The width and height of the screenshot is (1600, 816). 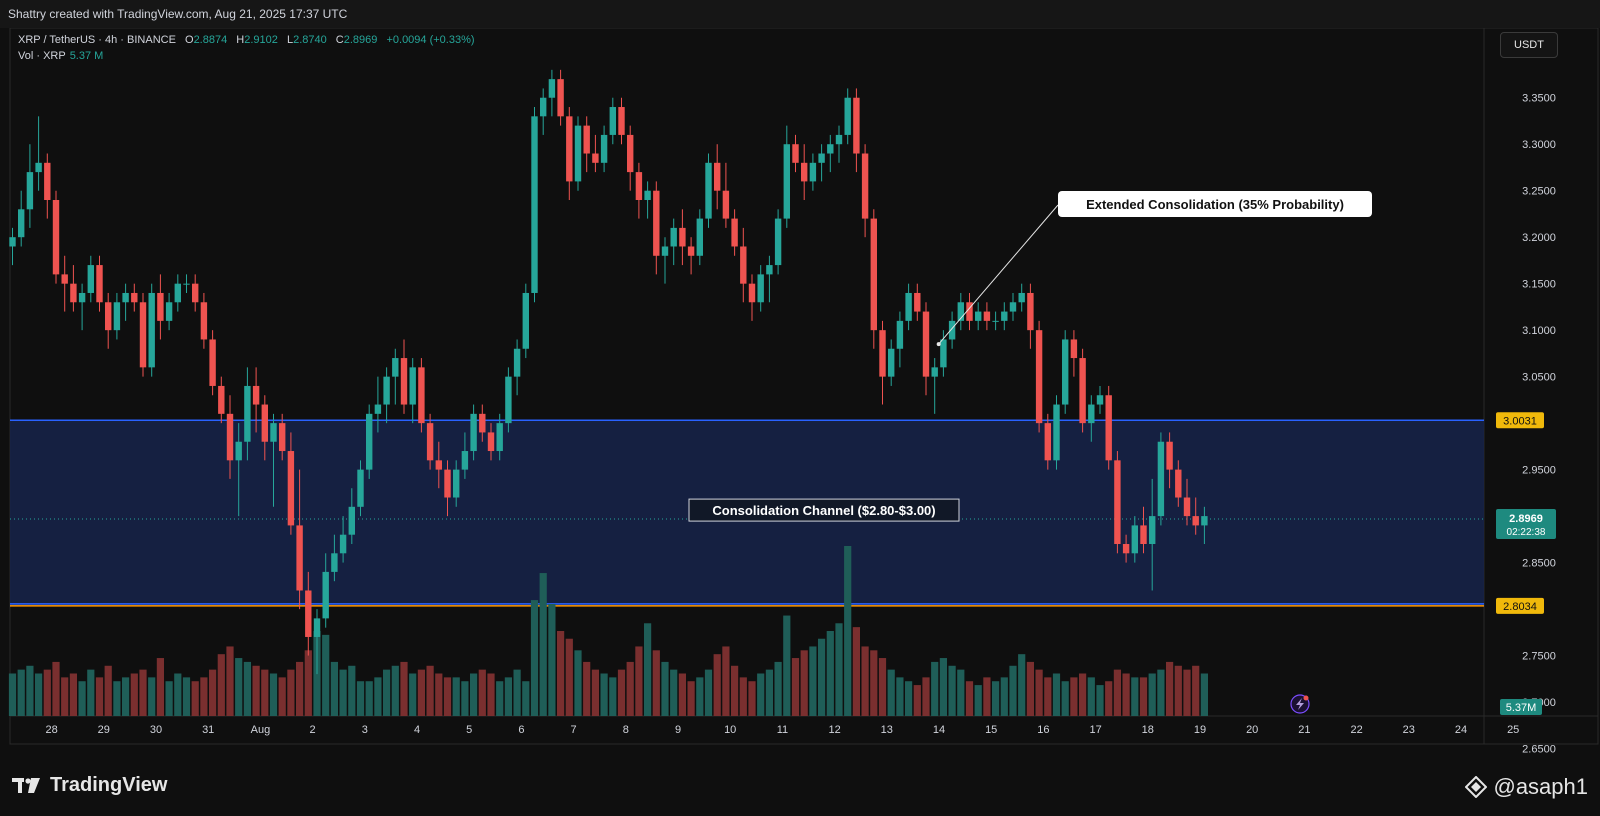 I want to click on tradingview-logo: TradingView, so click(x=89, y=785).